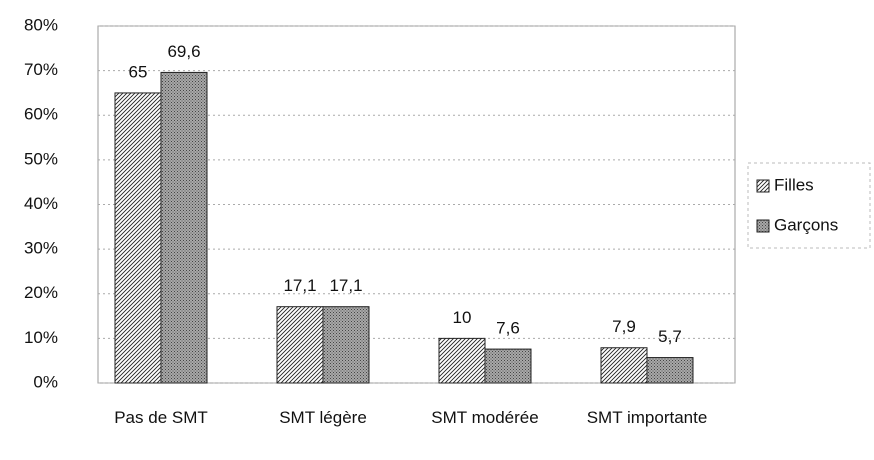 This screenshot has height=460, width=874. Describe the element at coordinates (41, 203) in the screenshot. I see `y-tick-label: 40%` at that location.